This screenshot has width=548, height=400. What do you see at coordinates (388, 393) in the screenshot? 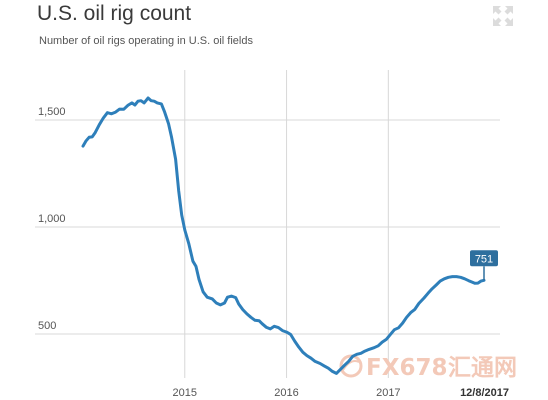
I see `x-tick-label: 2017` at bounding box center [388, 393].